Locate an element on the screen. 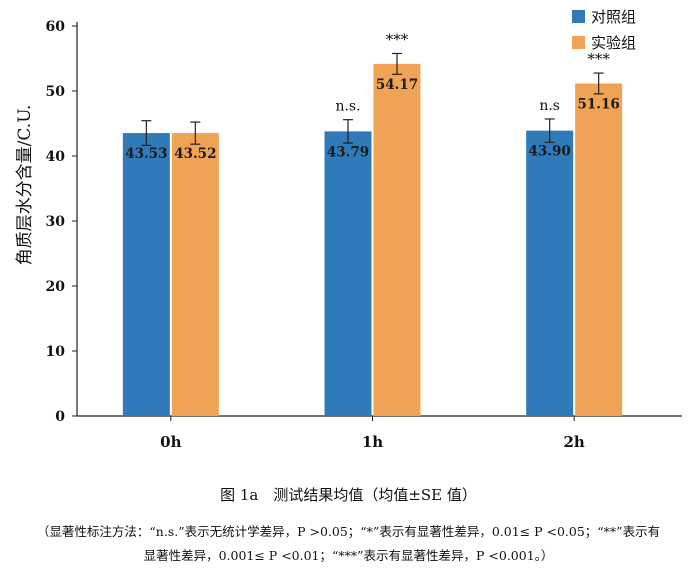 This screenshot has height=585, width=697. x-axis: 0h 1h 2h is located at coordinates (379, 433).